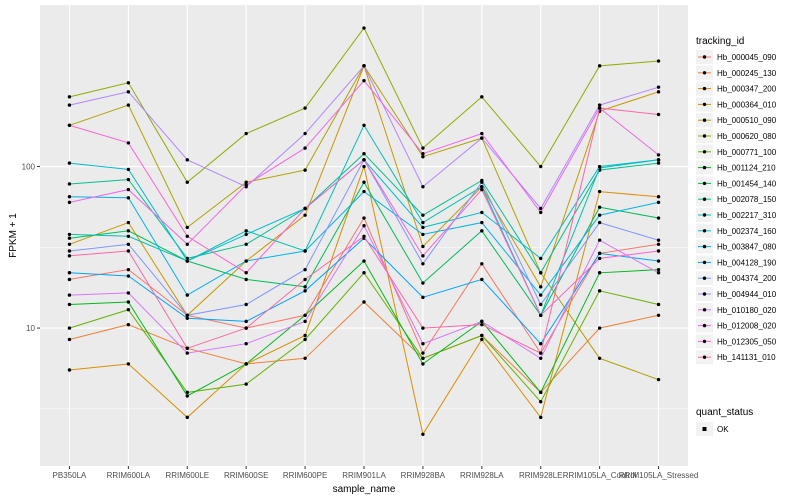 The image size is (800, 500). What do you see at coordinates (747, 104) in the screenshot?
I see `legend-label-Hb_000364_010: Hb_000364_010` at bounding box center [747, 104].